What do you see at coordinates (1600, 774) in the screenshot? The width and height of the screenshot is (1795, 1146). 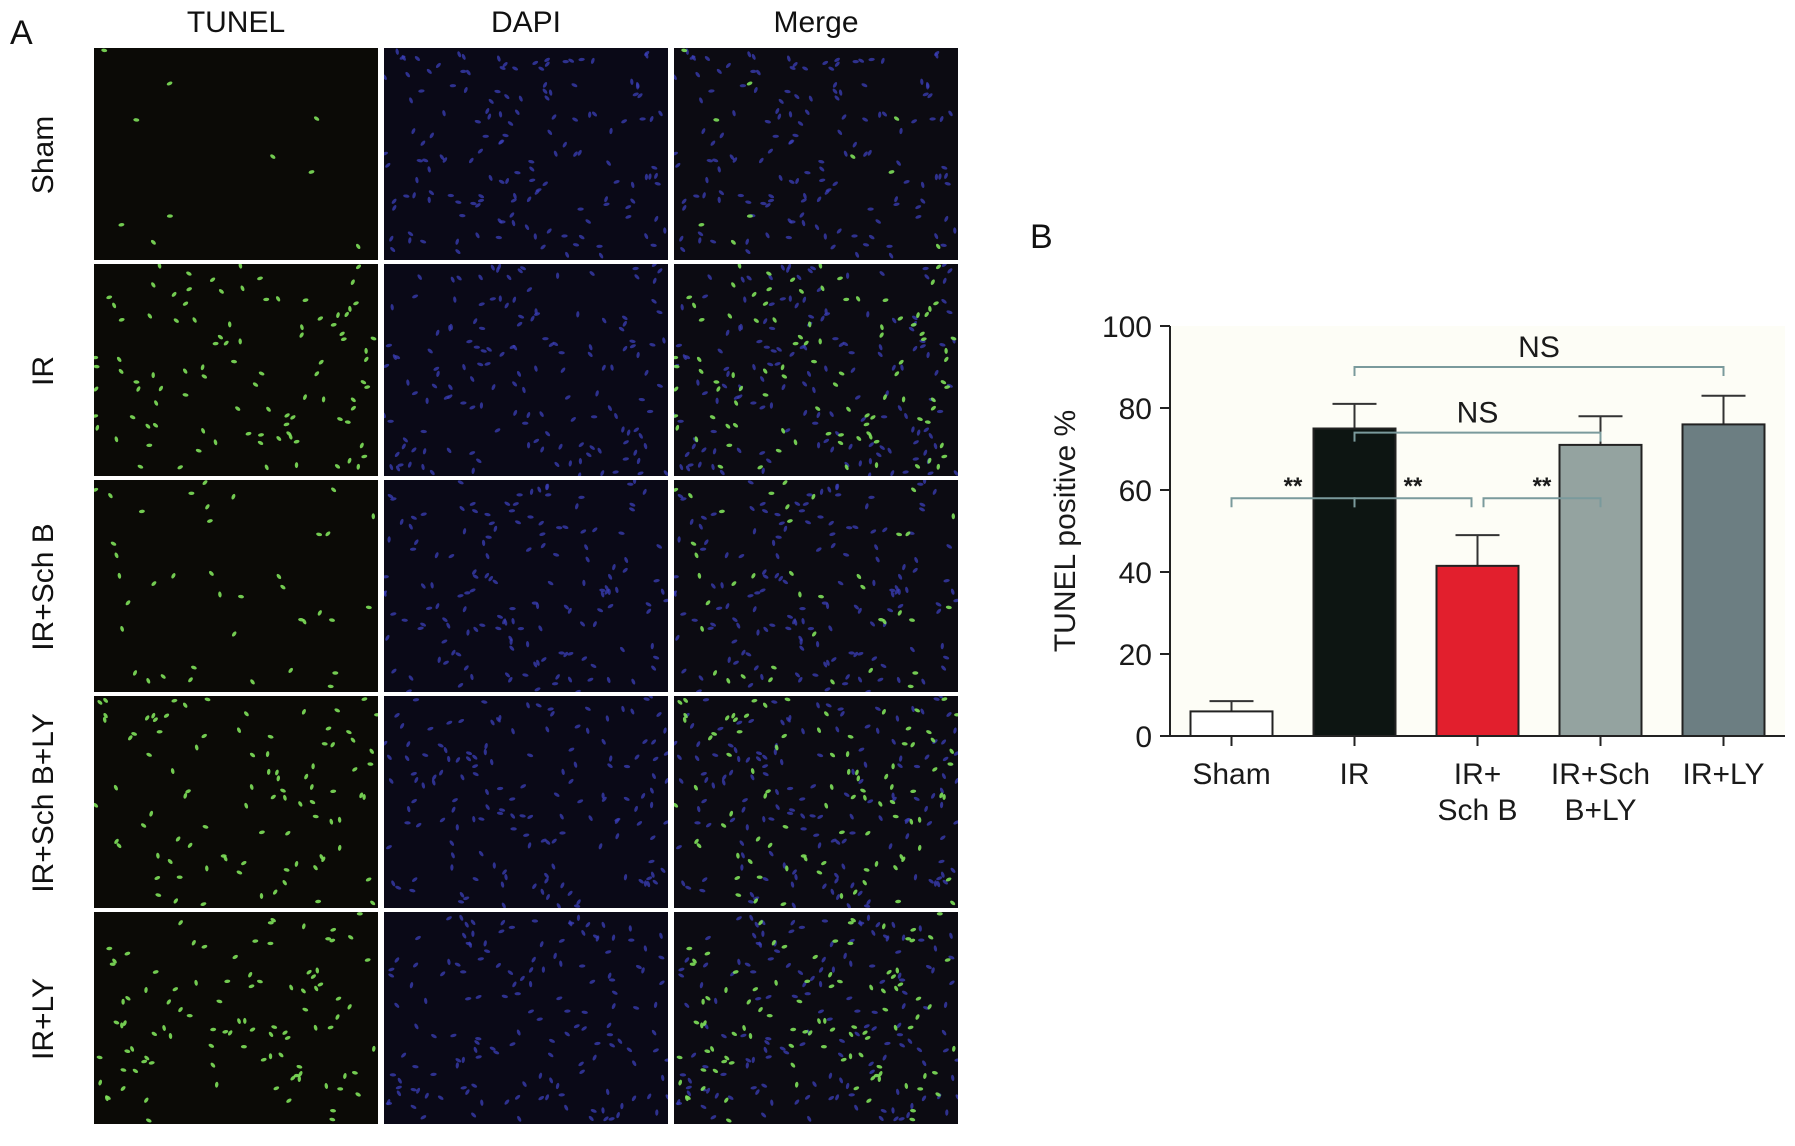 I see `x-tick-label: IR+Sch` at bounding box center [1600, 774].